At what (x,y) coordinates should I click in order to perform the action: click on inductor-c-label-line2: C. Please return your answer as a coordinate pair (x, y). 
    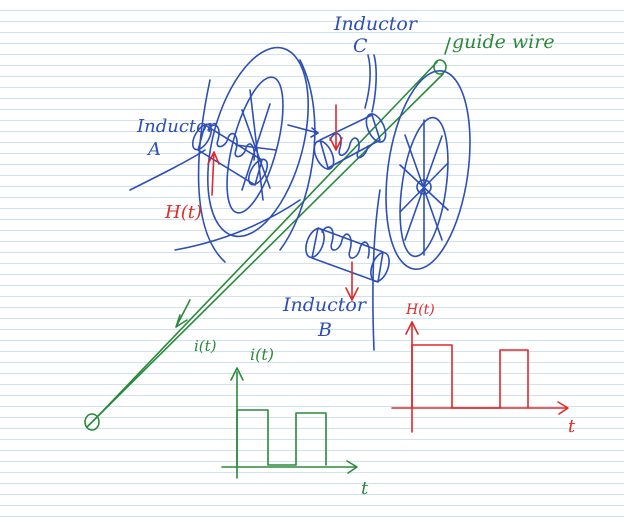
    Looking at the image, I should click on (360, 46).